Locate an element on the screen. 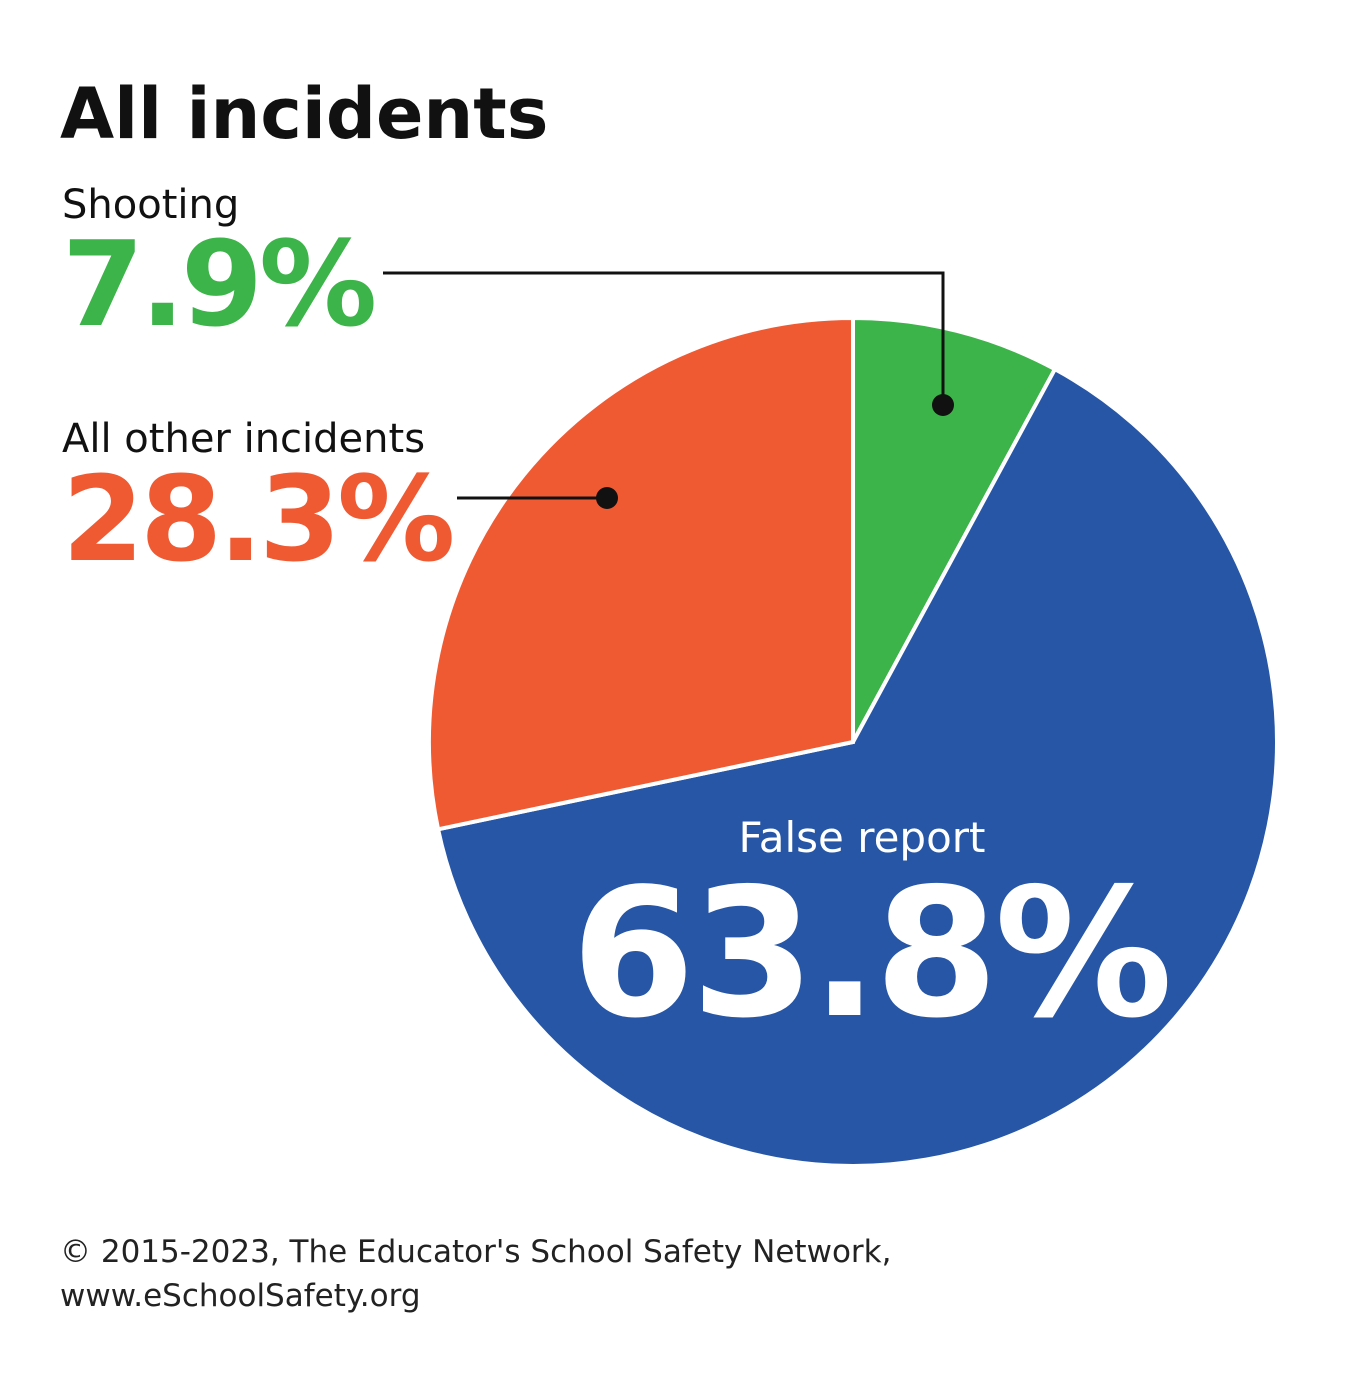 The image size is (1347, 1382). slice-label: Shooting is located at coordinates (150, 205).